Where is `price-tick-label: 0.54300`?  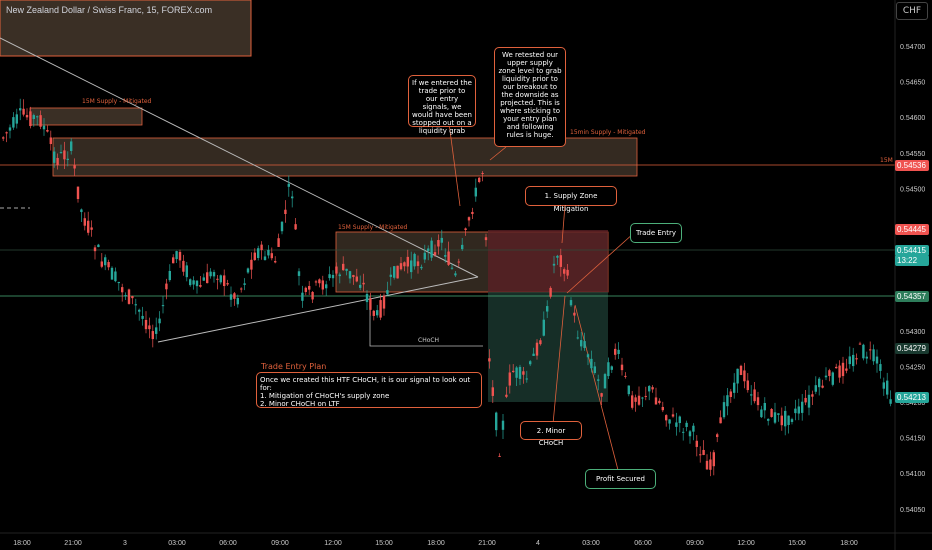
price-tick-label: 0.54300 is located at coordinates (912, 332).